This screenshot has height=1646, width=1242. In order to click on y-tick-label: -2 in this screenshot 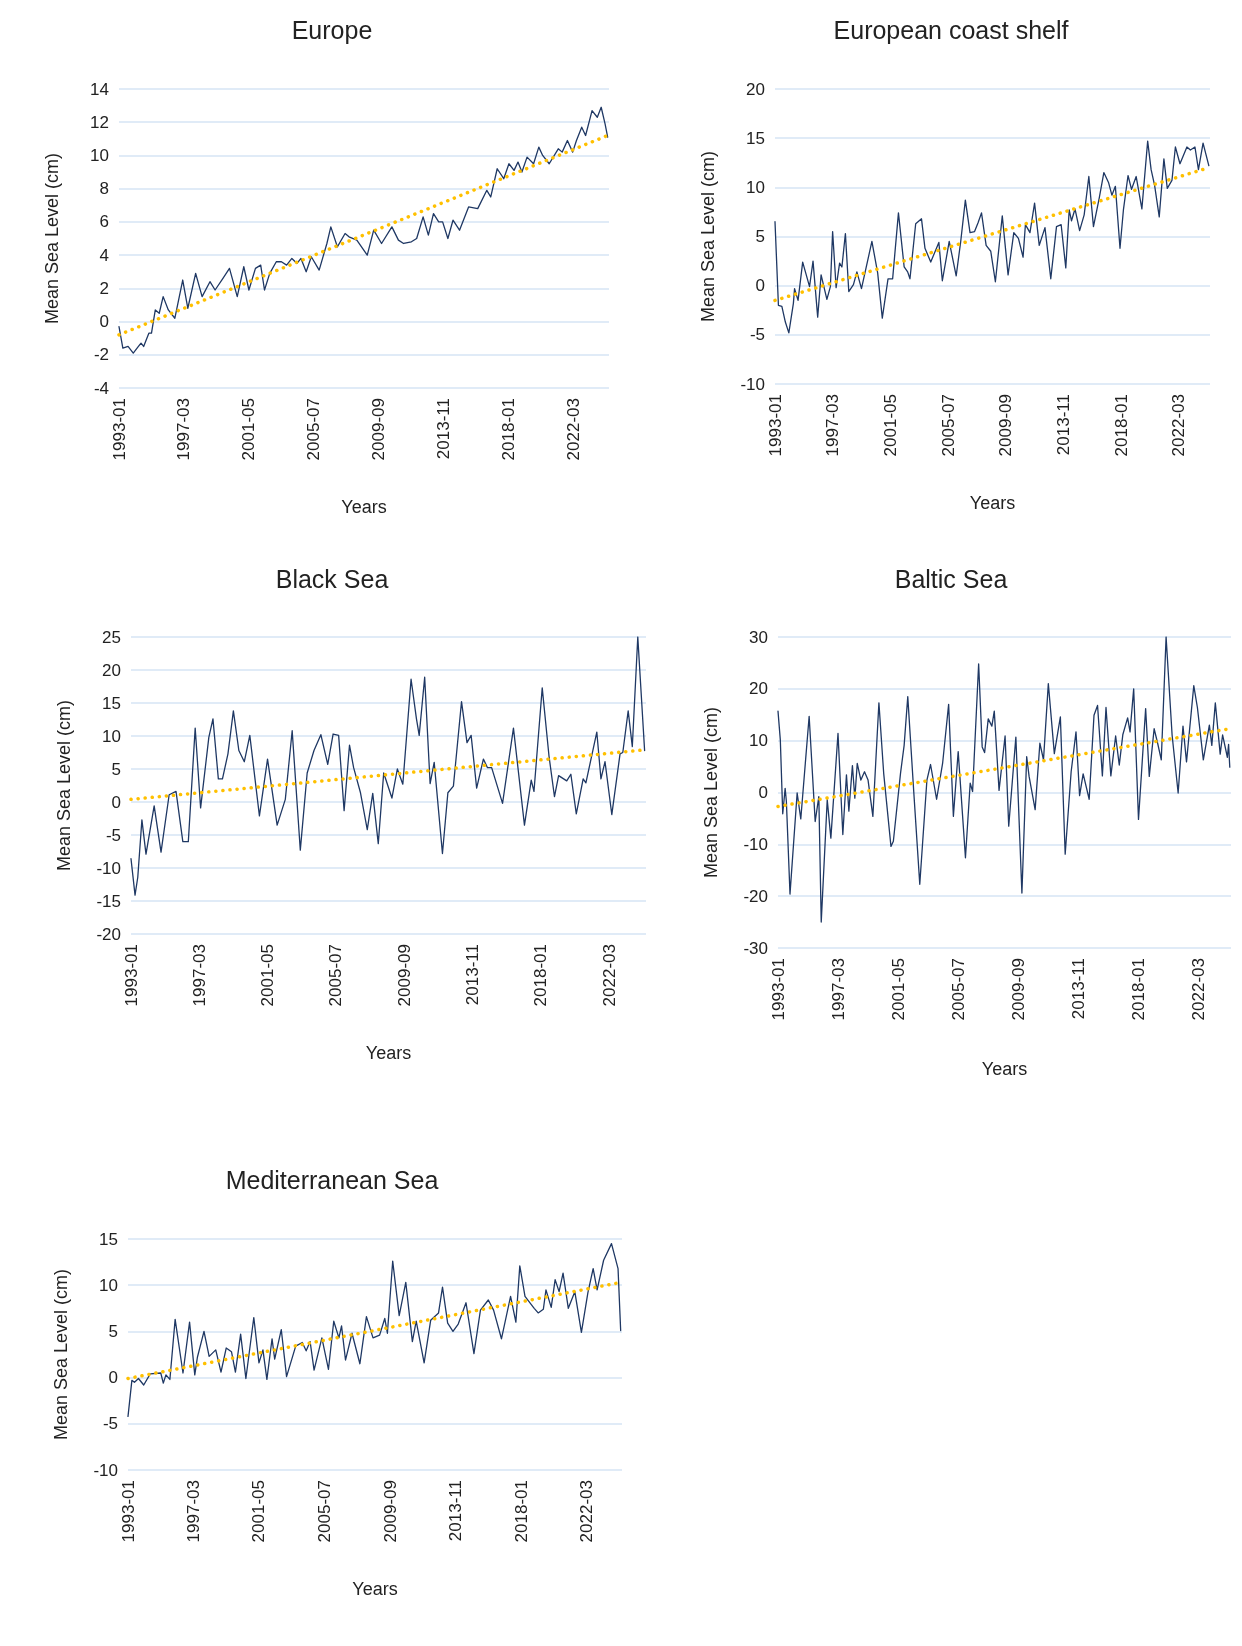, I will do `click(101, 355)`.